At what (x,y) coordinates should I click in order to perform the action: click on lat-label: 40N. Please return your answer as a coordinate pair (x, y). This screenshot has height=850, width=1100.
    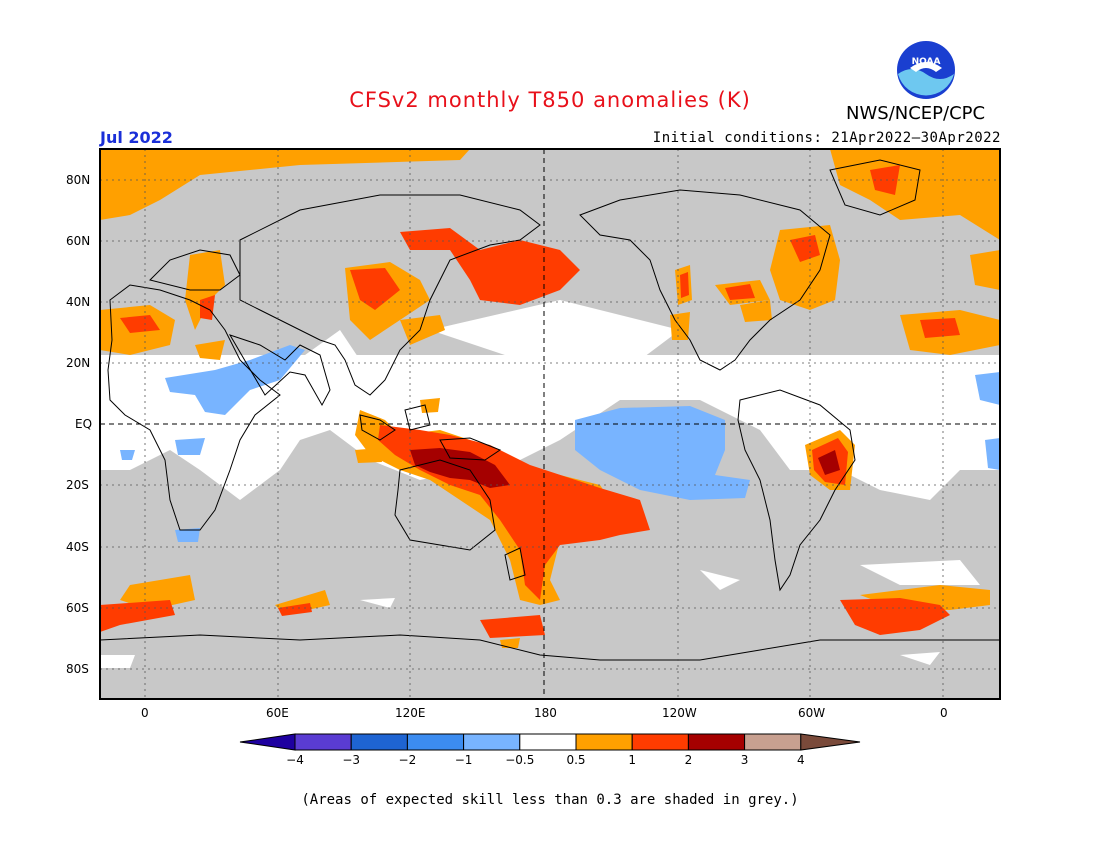
    Looking at the image, I should click on (78, 302).